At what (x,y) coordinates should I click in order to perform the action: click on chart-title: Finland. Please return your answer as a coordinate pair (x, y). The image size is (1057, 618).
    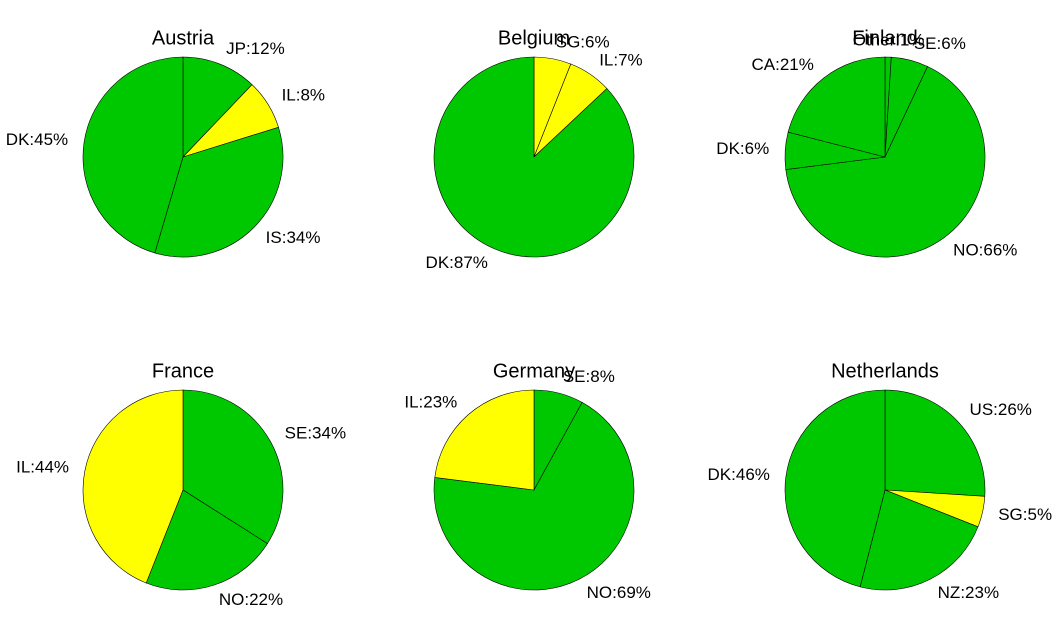
    Looking at the image, I should click on (885, 38).